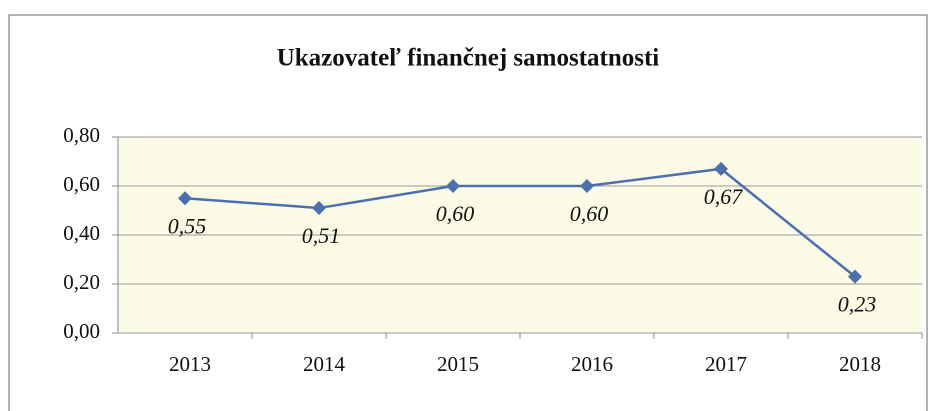  What do you see at coordinates (81, 184) in the screenshot?
I see `y-tick-label: 0,60` at bounding box center [81, 184].